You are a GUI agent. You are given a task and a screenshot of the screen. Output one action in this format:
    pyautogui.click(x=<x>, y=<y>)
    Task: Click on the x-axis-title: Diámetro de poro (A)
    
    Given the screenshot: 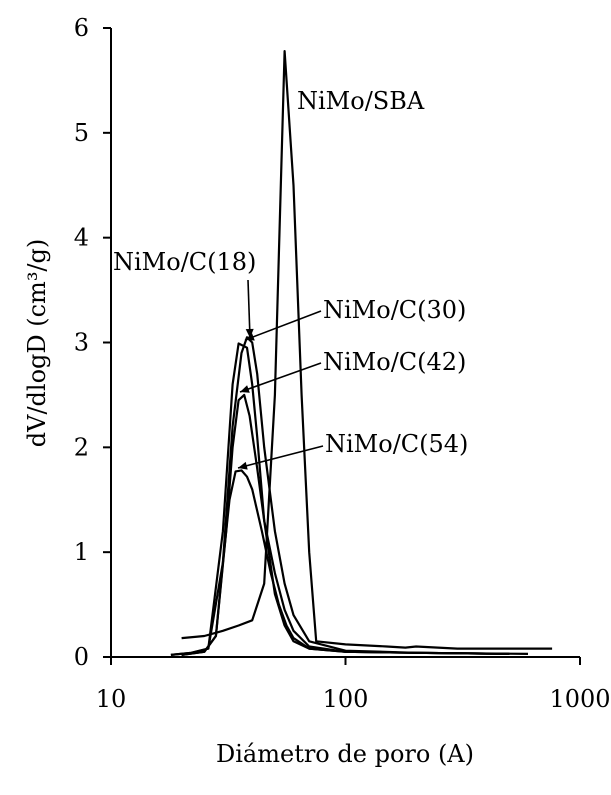 What is the action you would take?
    pyautogui.click(x=345, y=754)
    